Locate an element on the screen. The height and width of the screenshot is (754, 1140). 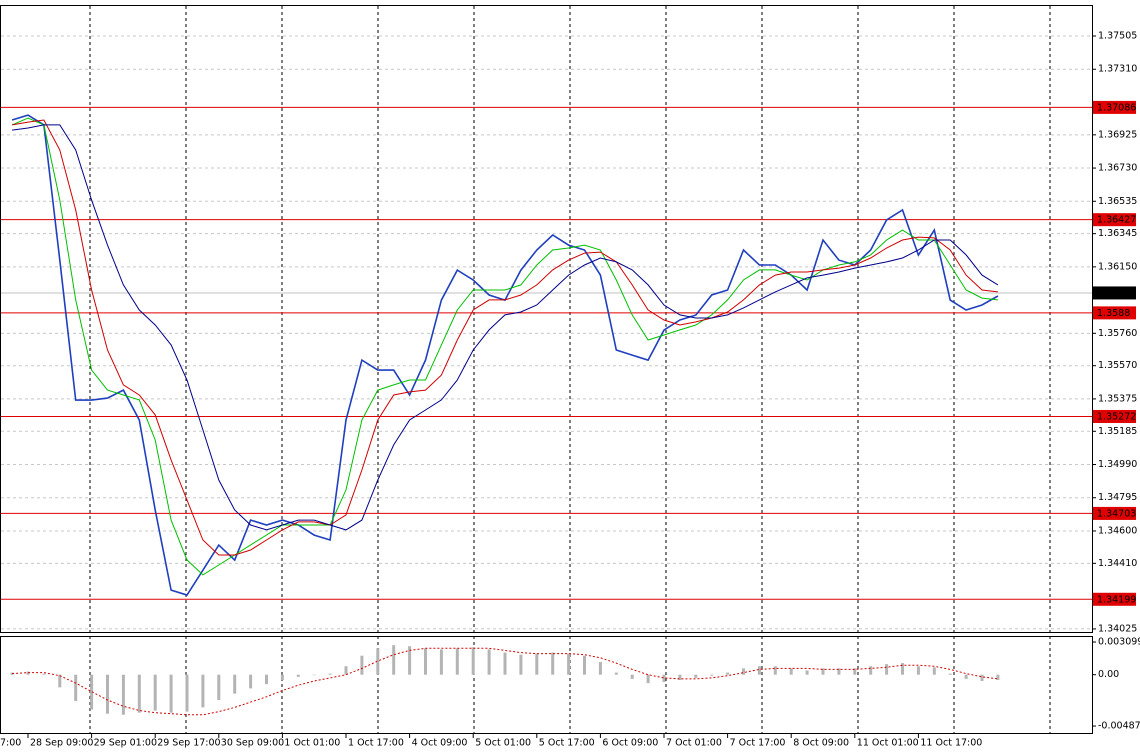
x-tick-label: 1 Oct 17:00 is located at coordinates (376, 743).